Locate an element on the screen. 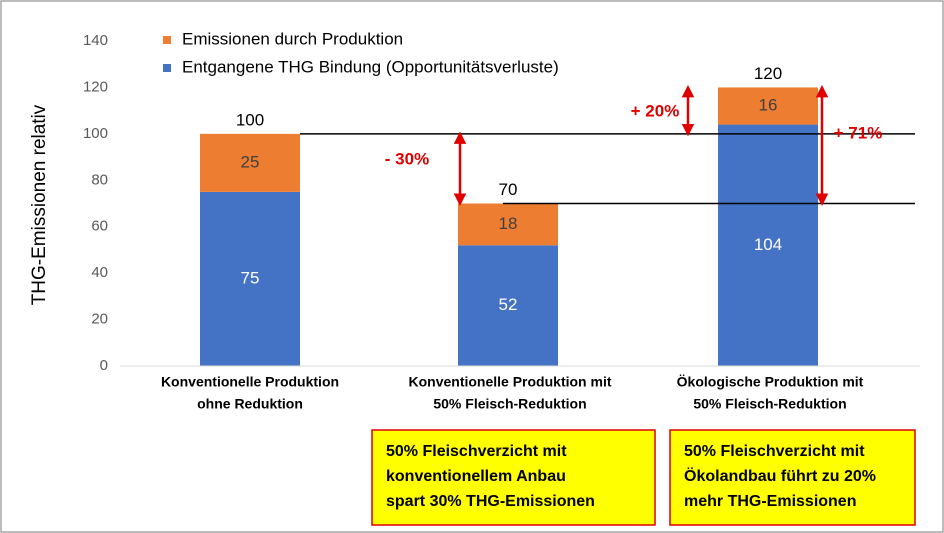  y-tick-label: 120 is located at coordinates (95, 86).